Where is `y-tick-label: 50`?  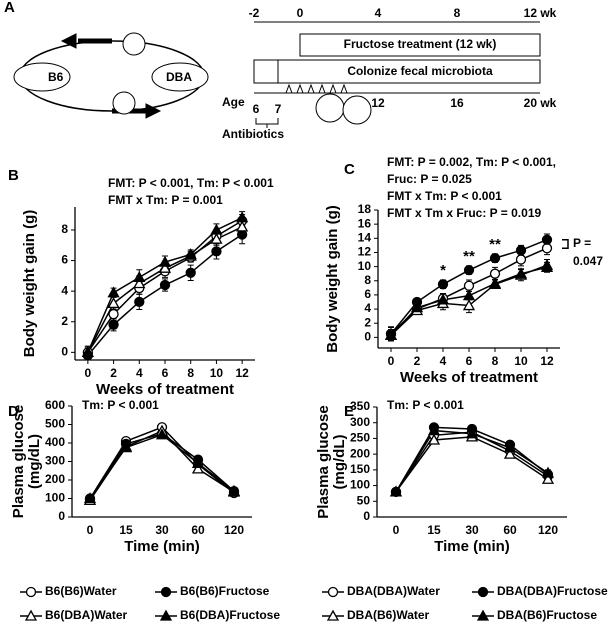
y-tick-label: 50 is located at coordinates (364, 500).